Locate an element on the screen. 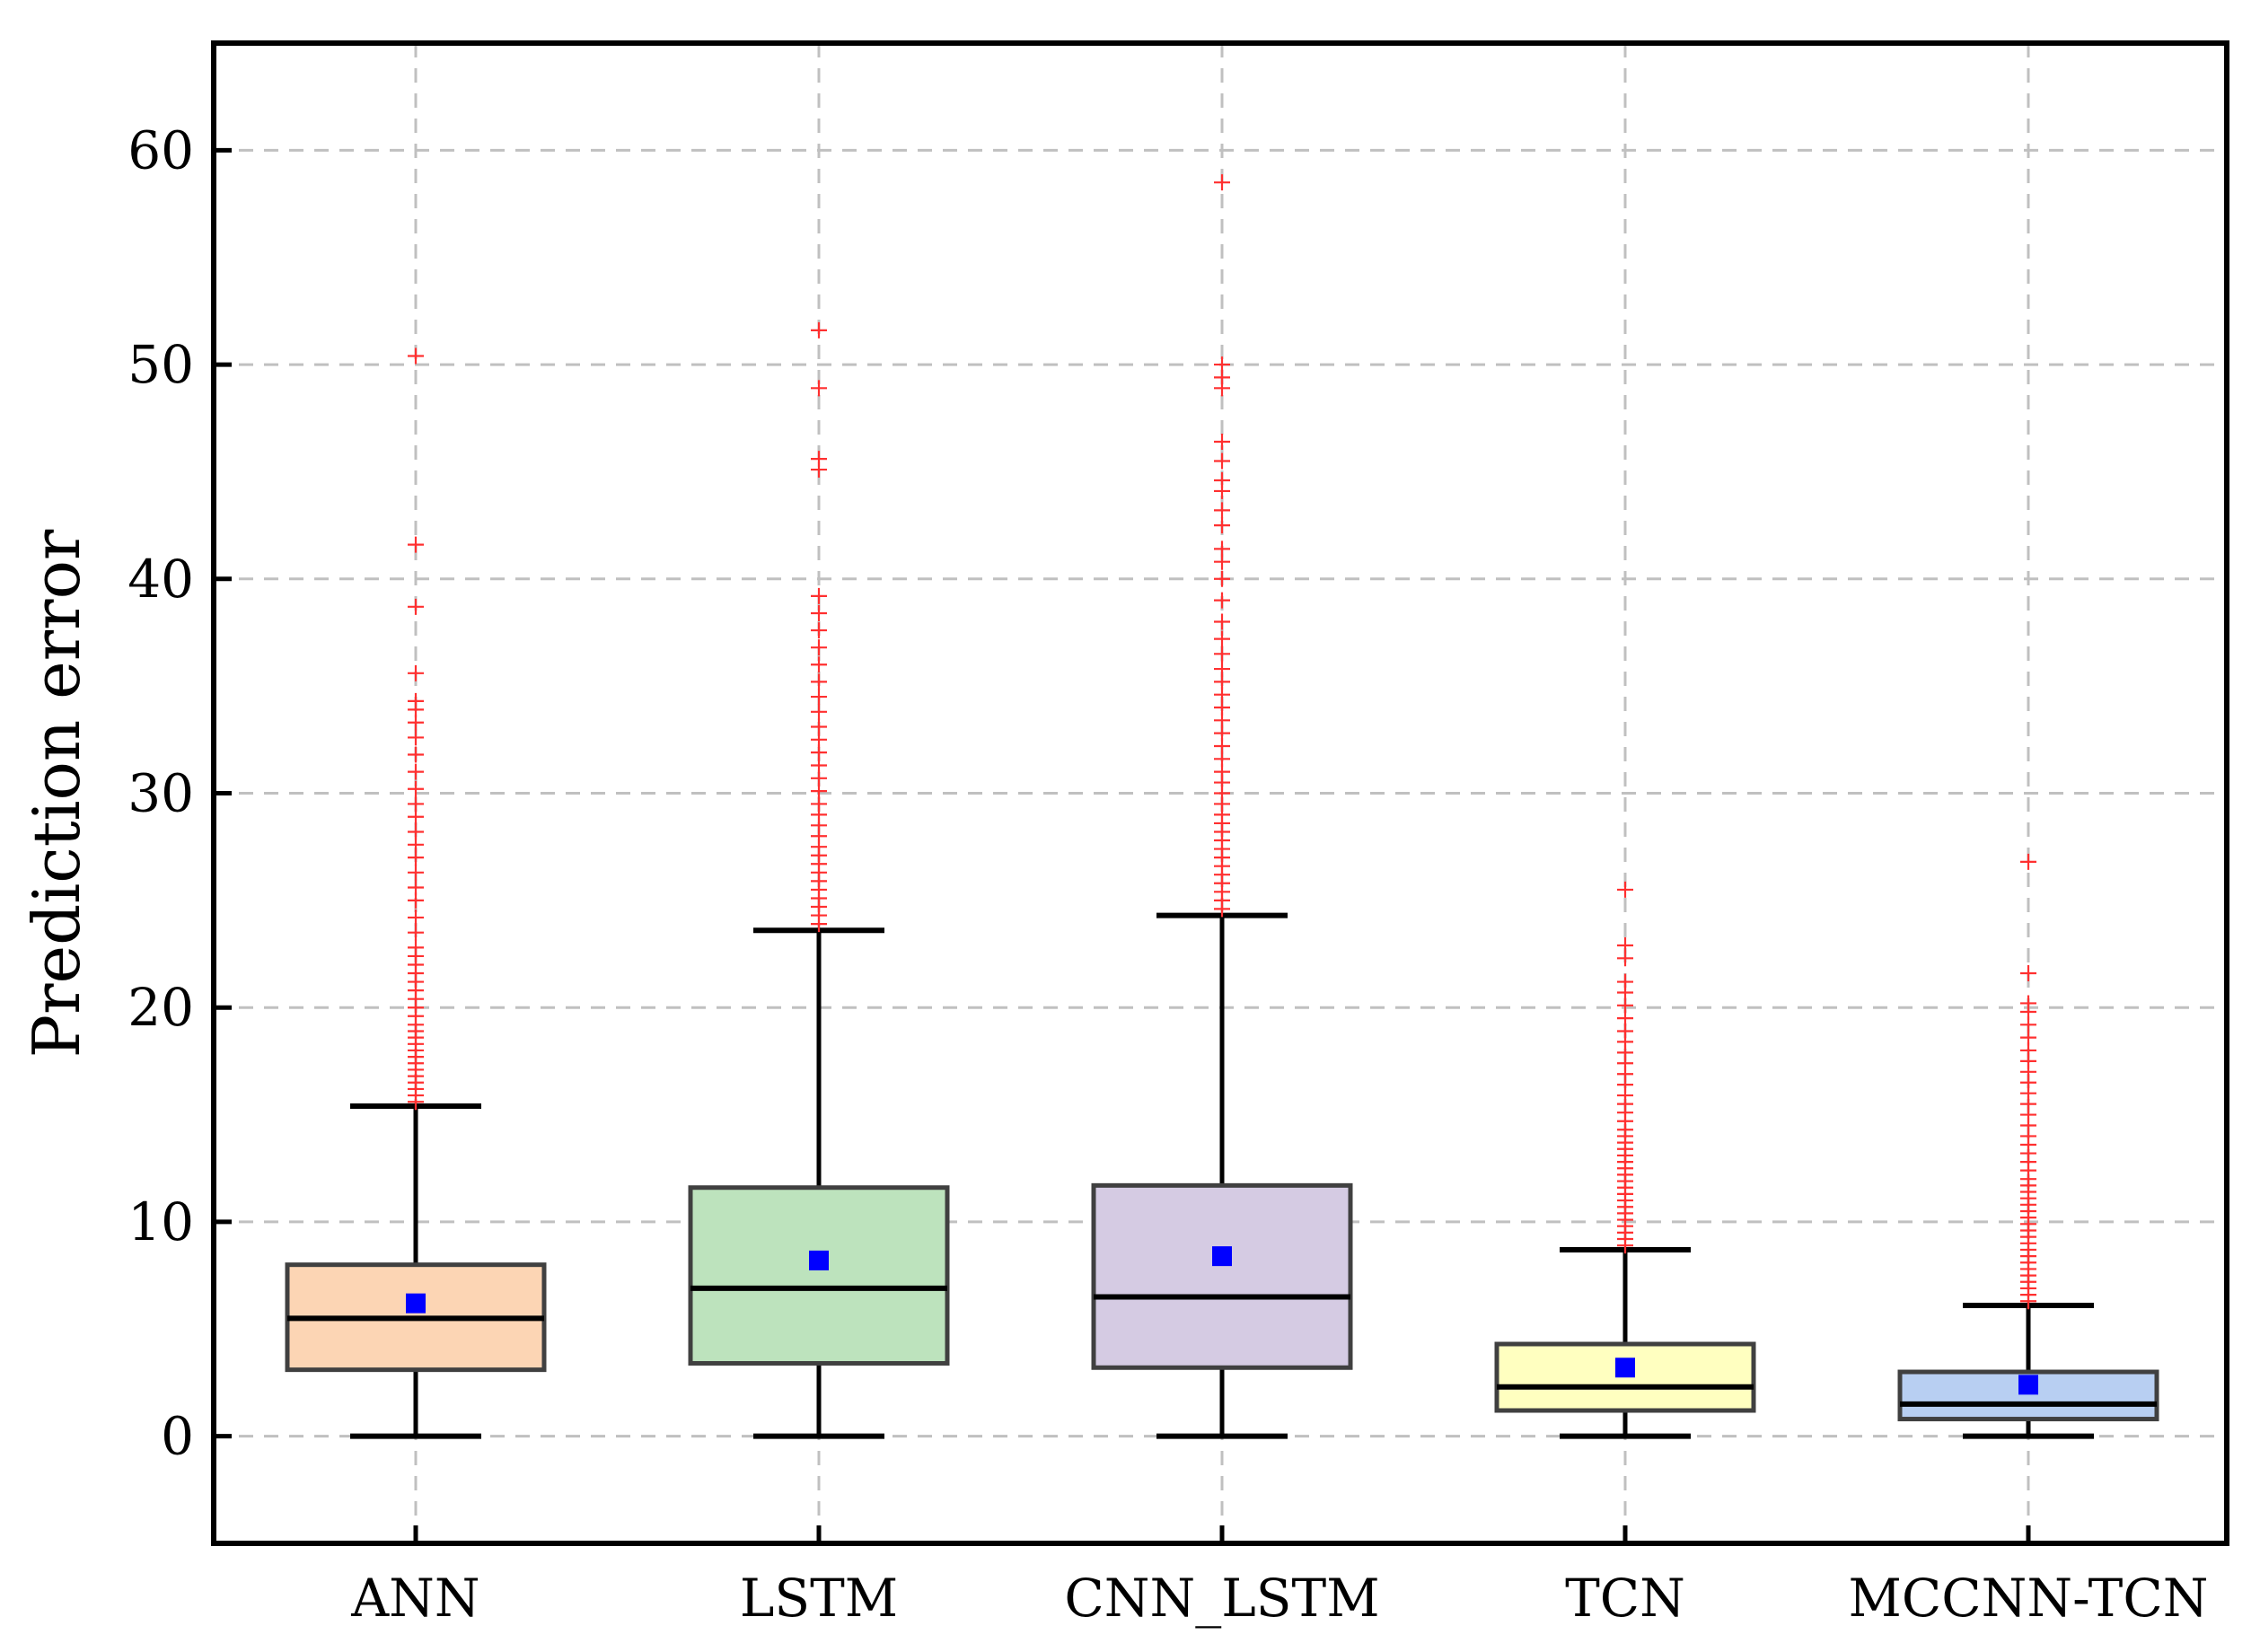  box-lstm is located at coordinates (819, 880).